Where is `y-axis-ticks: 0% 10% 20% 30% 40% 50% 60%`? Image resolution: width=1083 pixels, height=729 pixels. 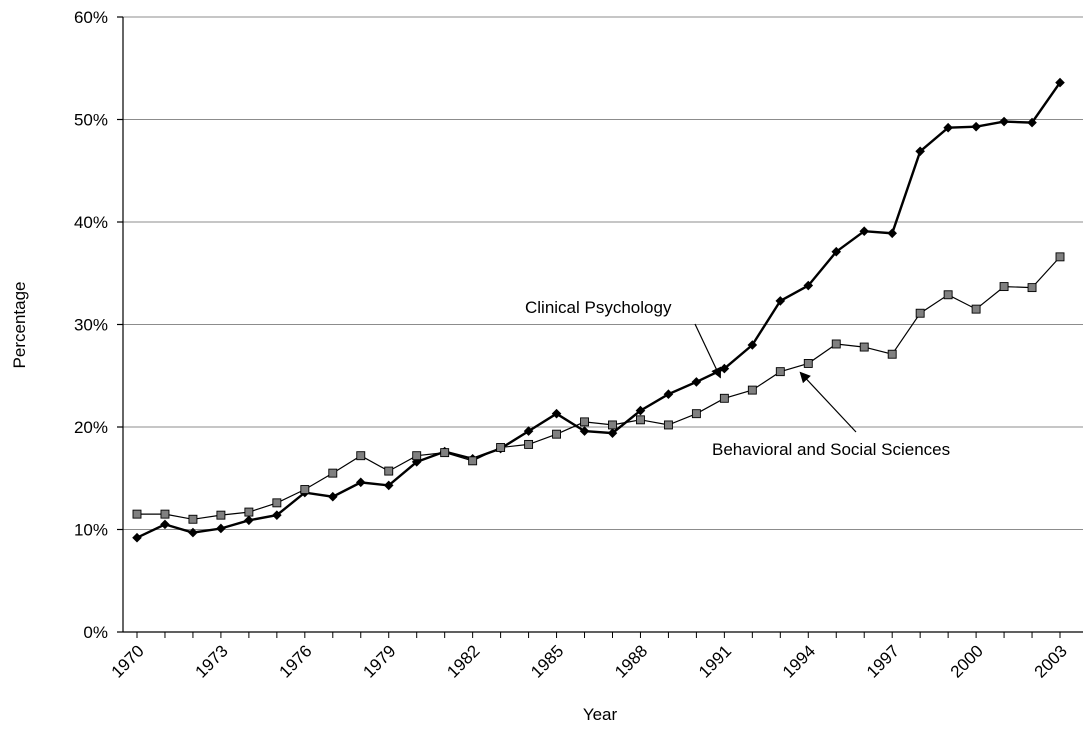 y-axis-ticks: 0% 10% 20% 30% 40% 50% 60% is located at coordinates (98, 325).